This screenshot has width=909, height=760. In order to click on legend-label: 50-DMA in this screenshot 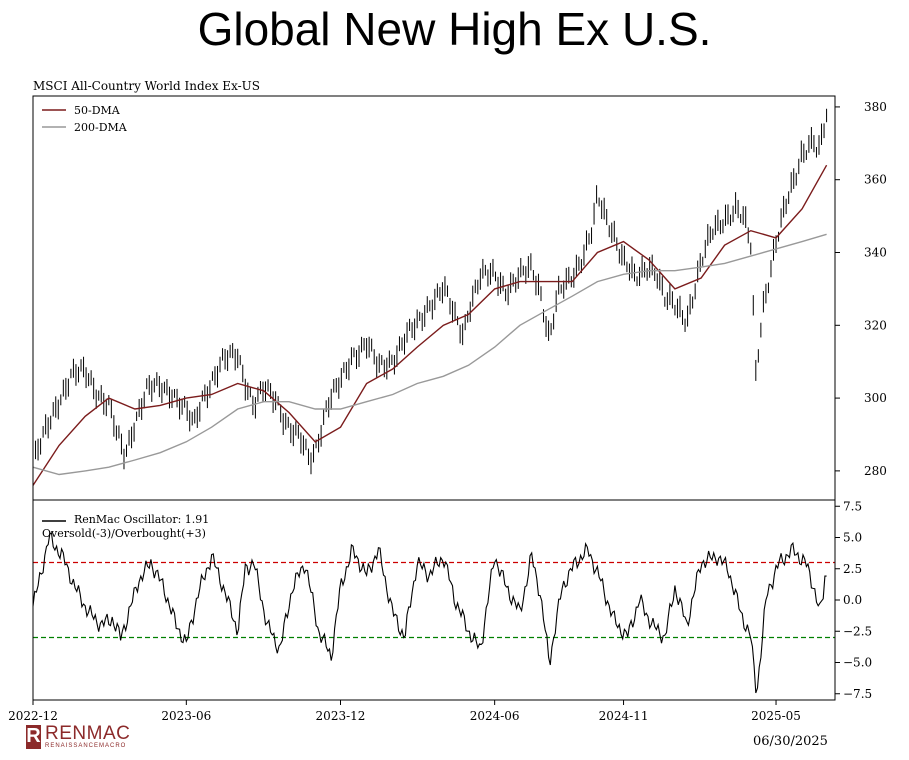, I will do `click(97, 110)`.